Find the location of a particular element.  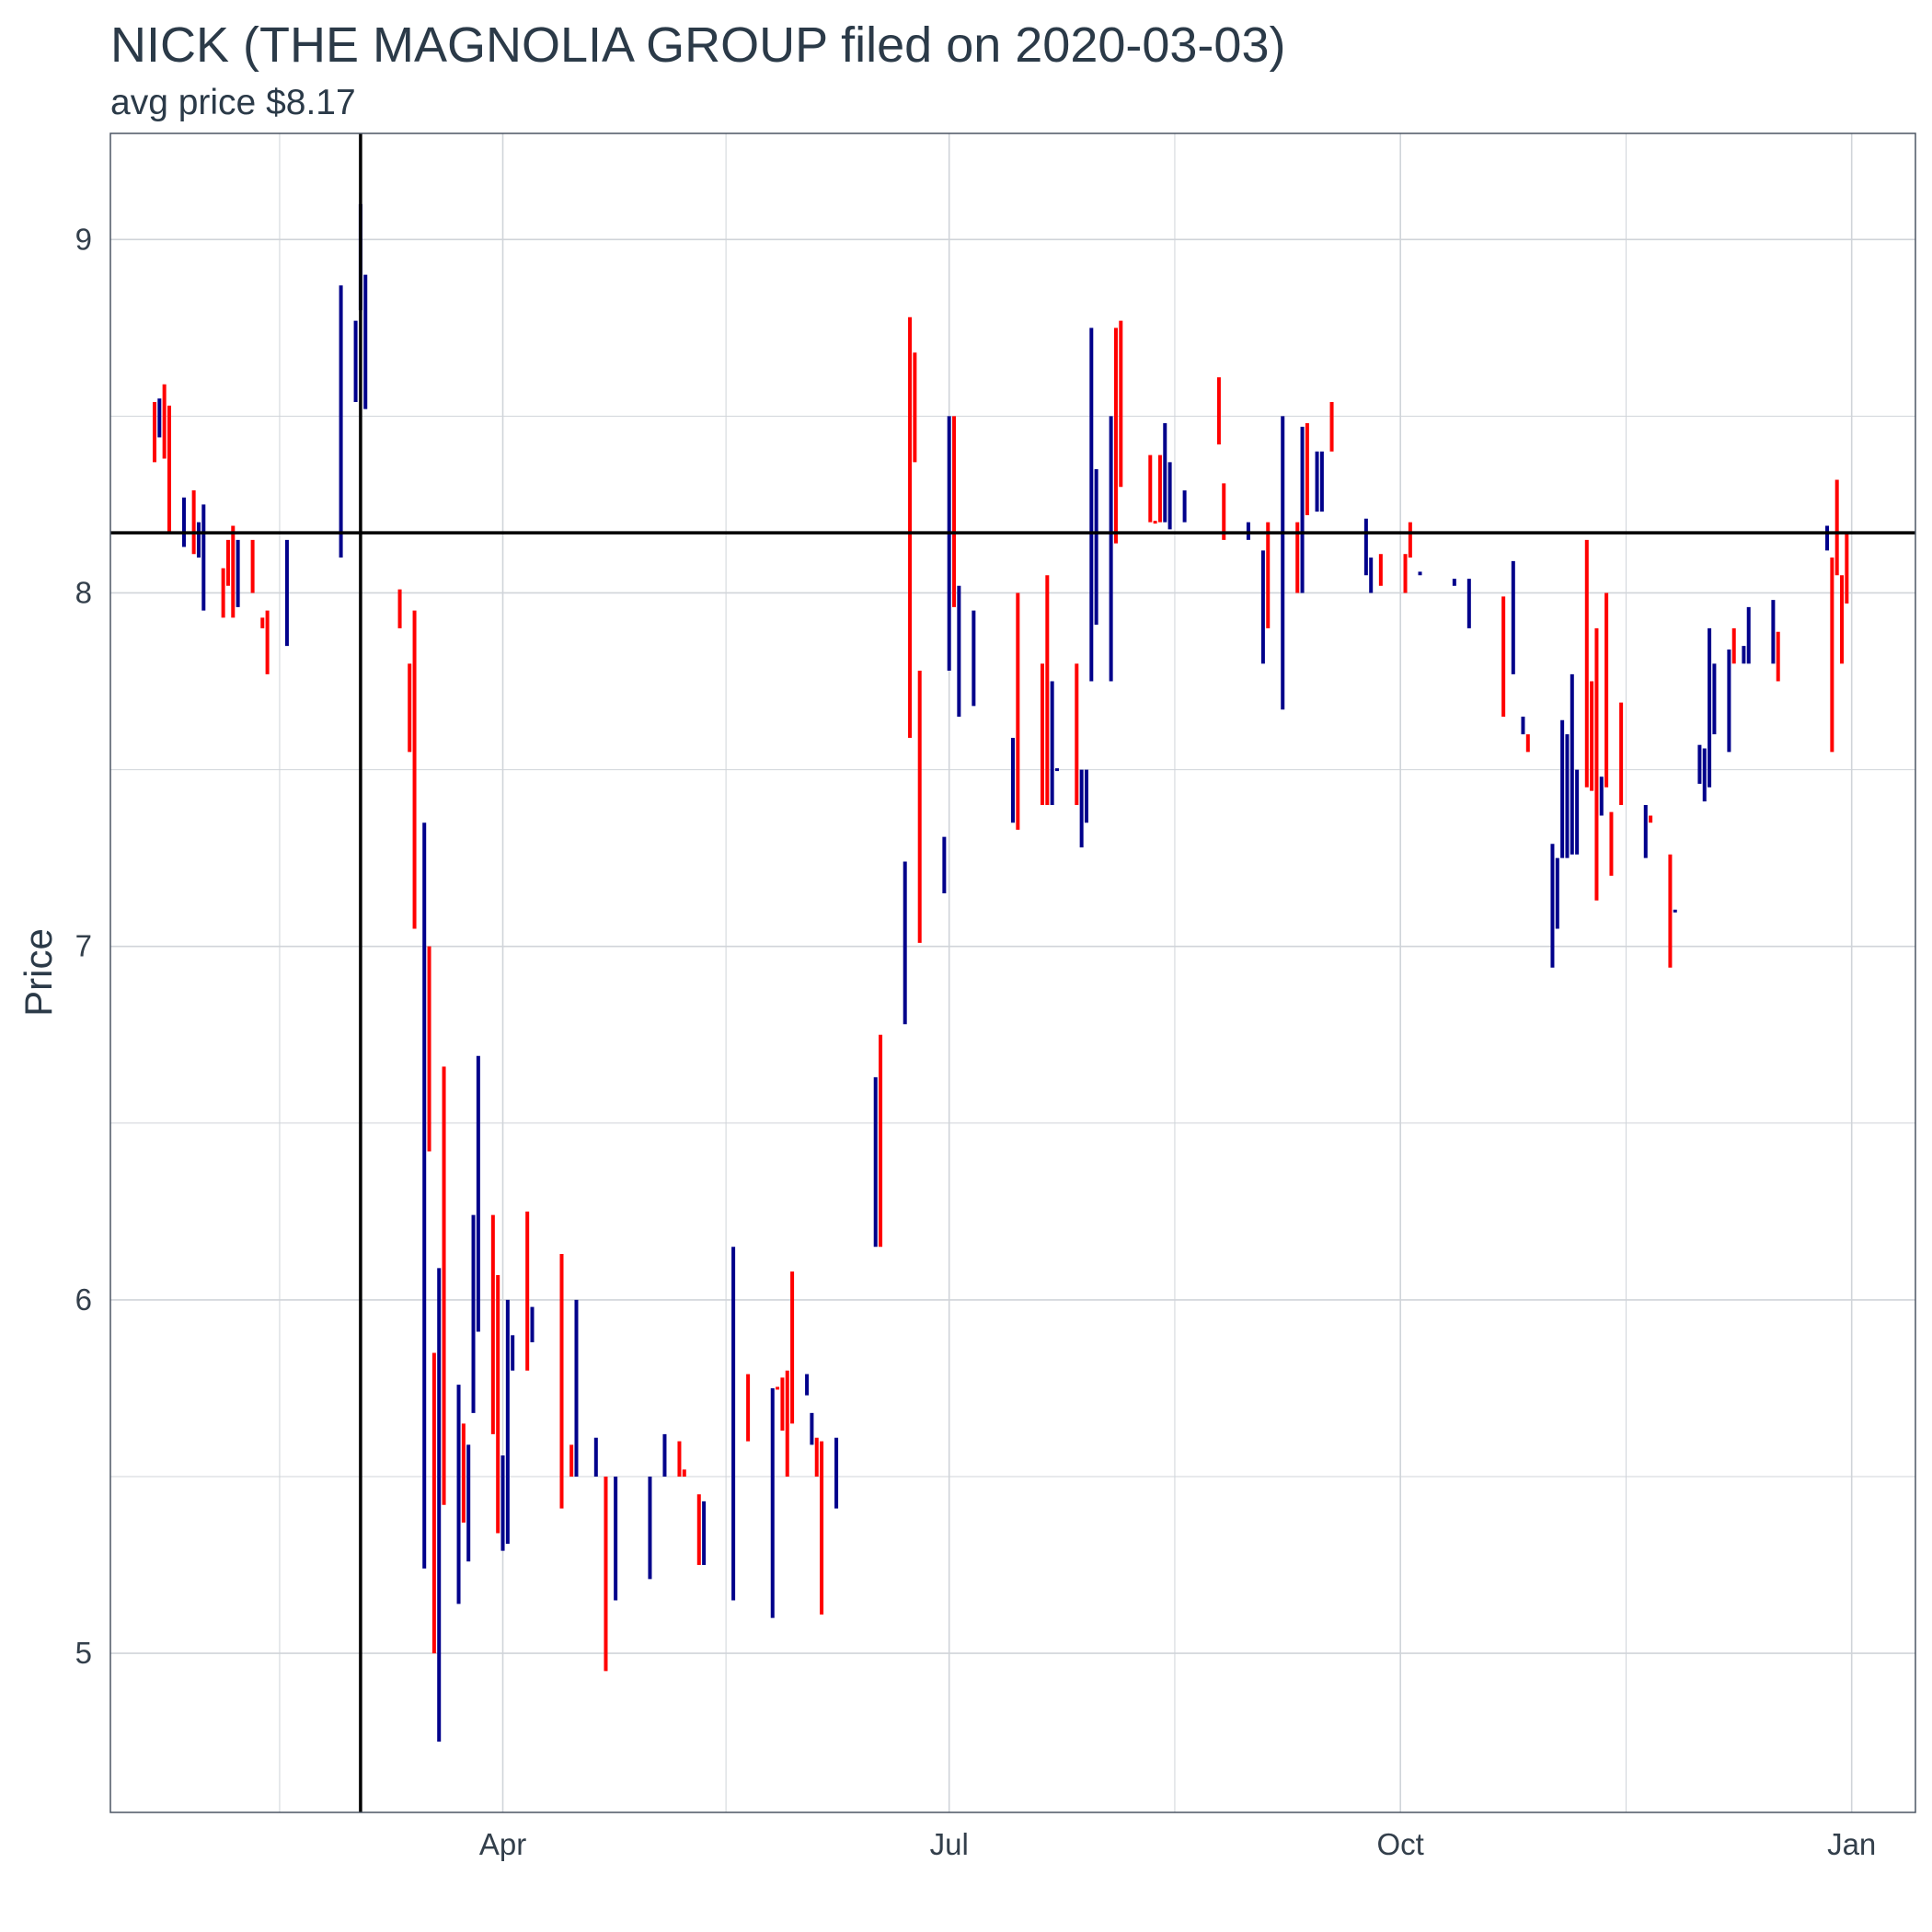

y-tick-label: 9 is located at coordinates (83, 239).